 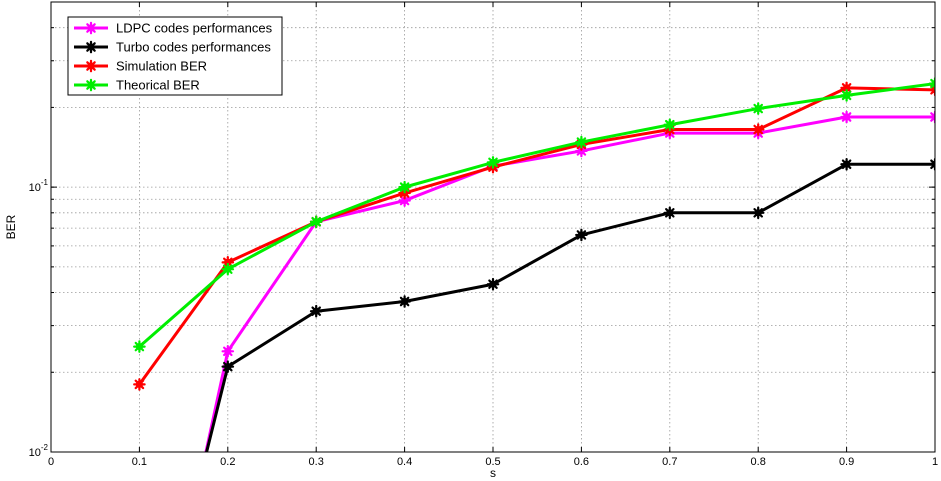 I want to click on y-tick-label: 10⁻¹, so click(x=39, y=186).